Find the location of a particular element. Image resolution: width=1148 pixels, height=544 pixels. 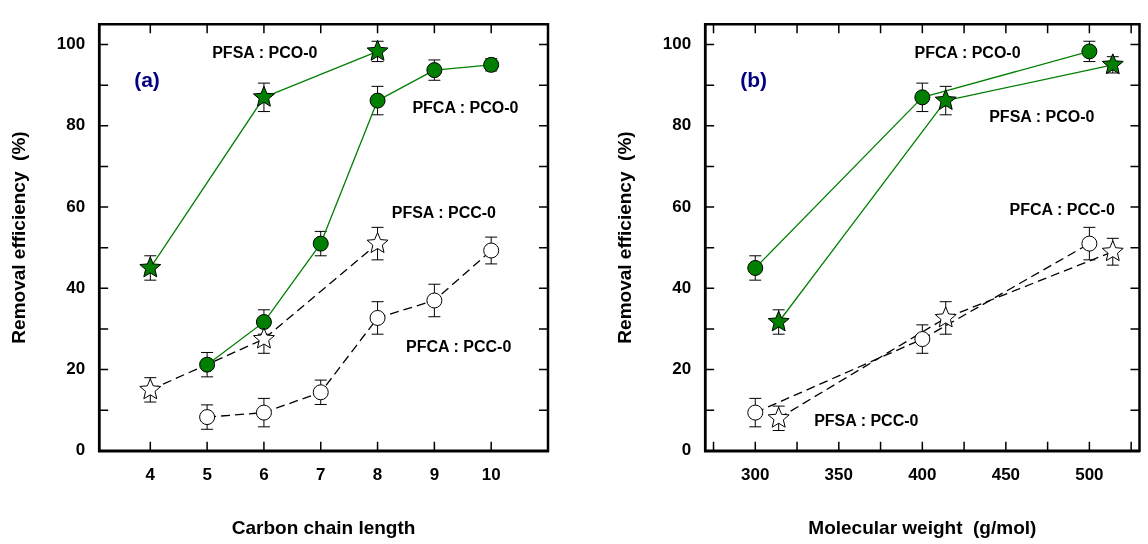

x-tick-label: 8 is located at coordinates (377, 474).